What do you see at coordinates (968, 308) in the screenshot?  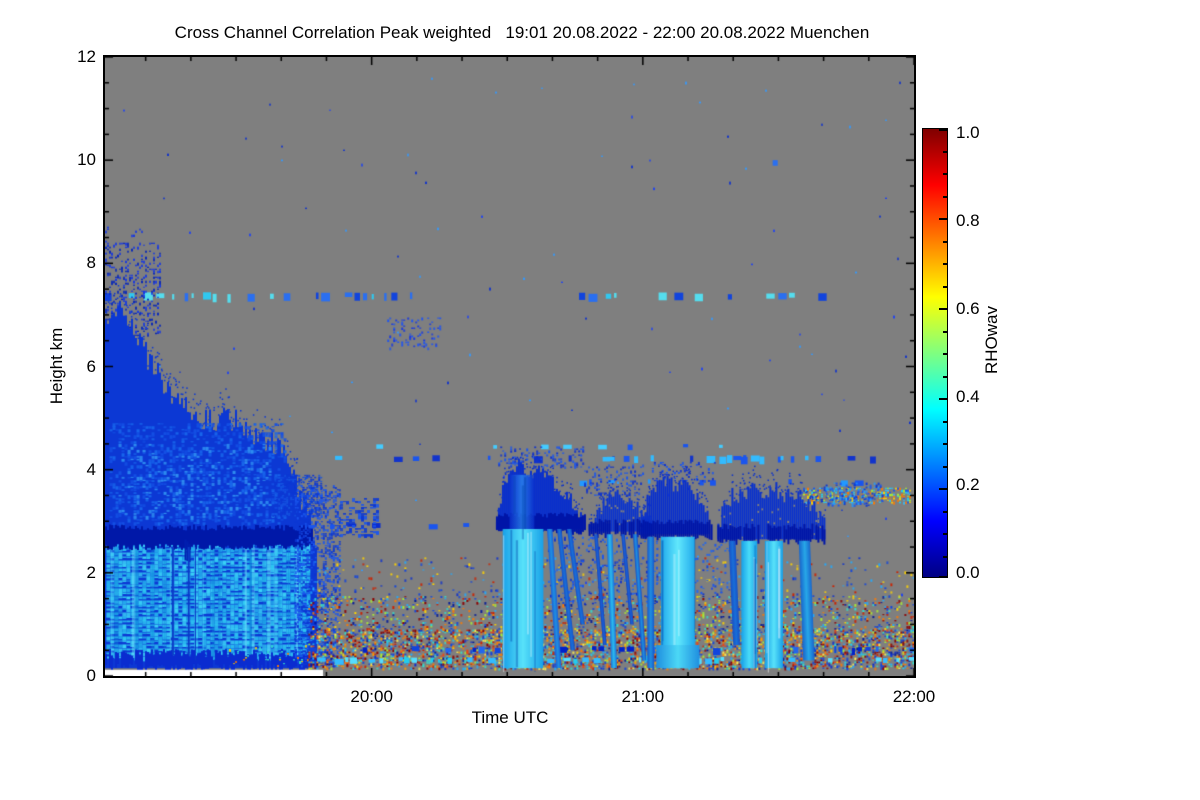 I see `colorbar-tick-label: 0.6` at bounding box center [968, 308].